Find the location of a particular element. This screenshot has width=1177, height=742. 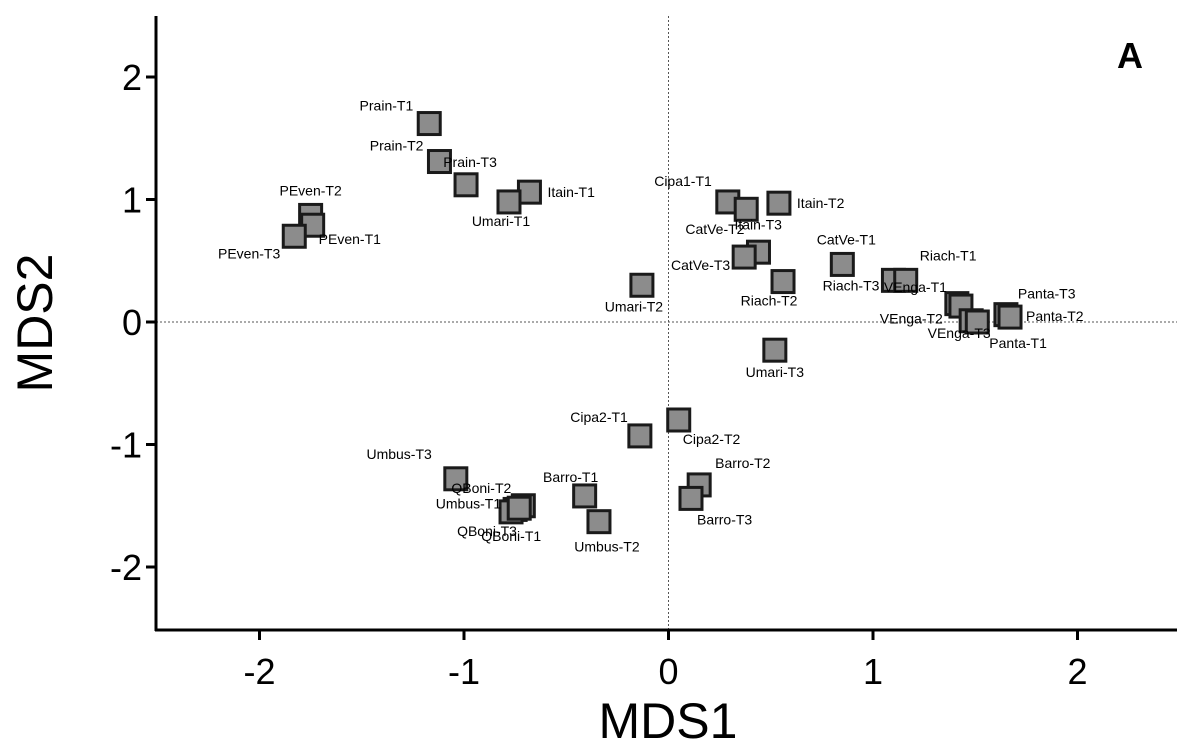

point-label: Umari-T1 is located at coordinates (501, 221).